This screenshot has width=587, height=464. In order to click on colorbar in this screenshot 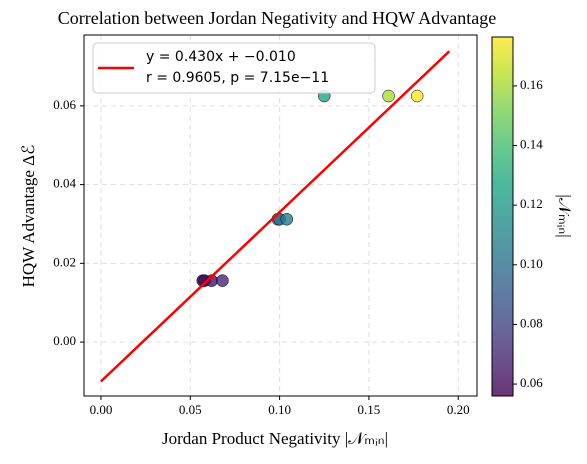, I will do `click(502, 216)`.